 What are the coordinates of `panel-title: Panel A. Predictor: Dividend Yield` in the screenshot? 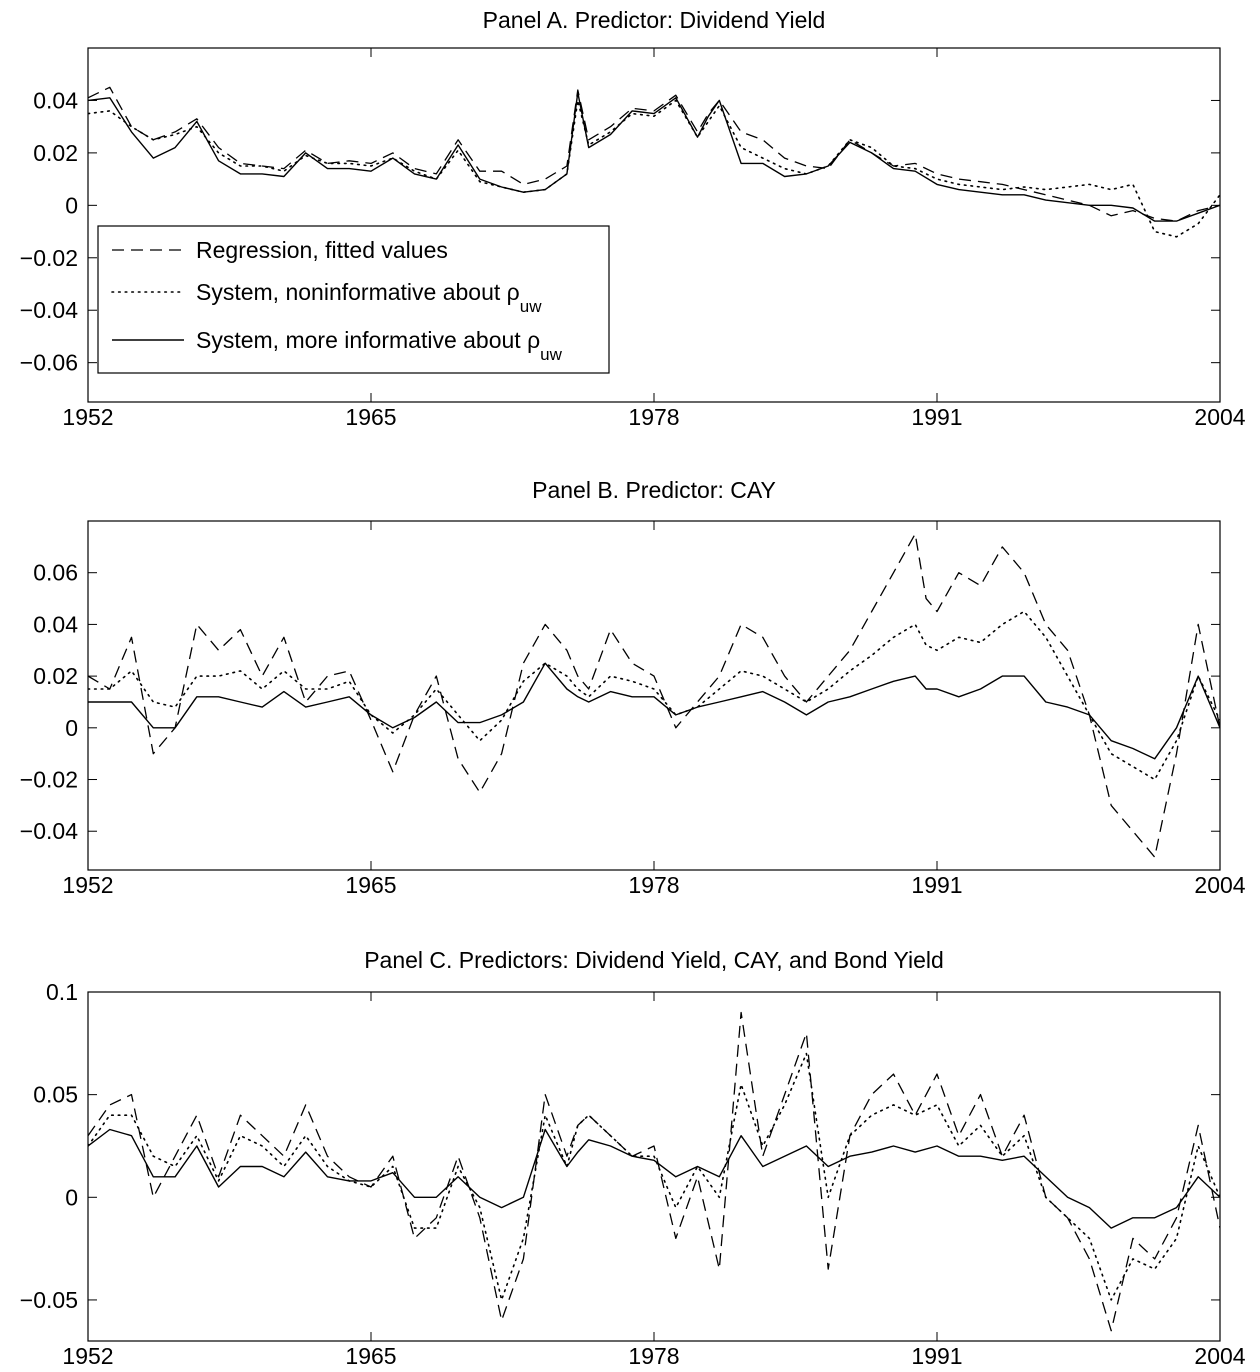 It's located at (654, 20).